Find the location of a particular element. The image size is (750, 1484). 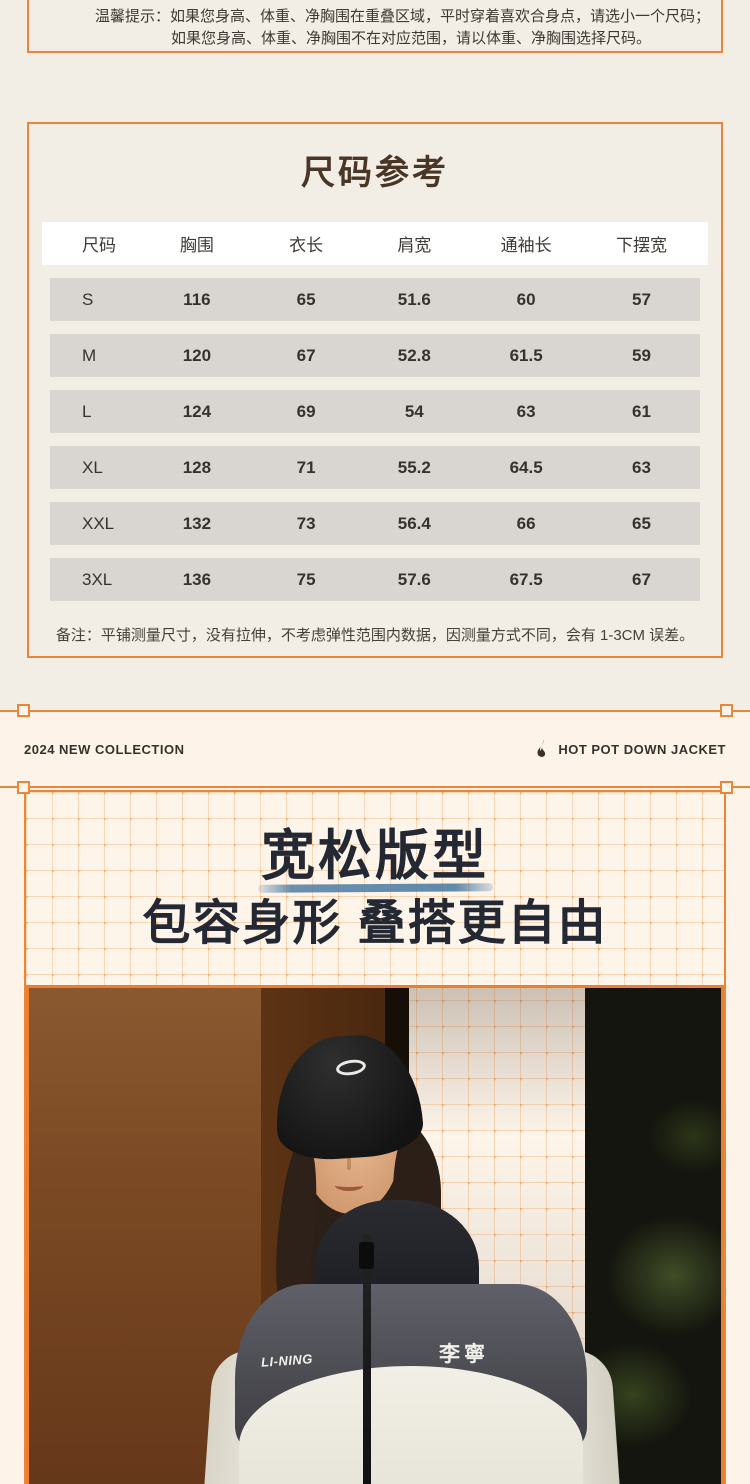

table-row: M 120 67 52.8 61.5 59 is located at coordinates (375, 355).